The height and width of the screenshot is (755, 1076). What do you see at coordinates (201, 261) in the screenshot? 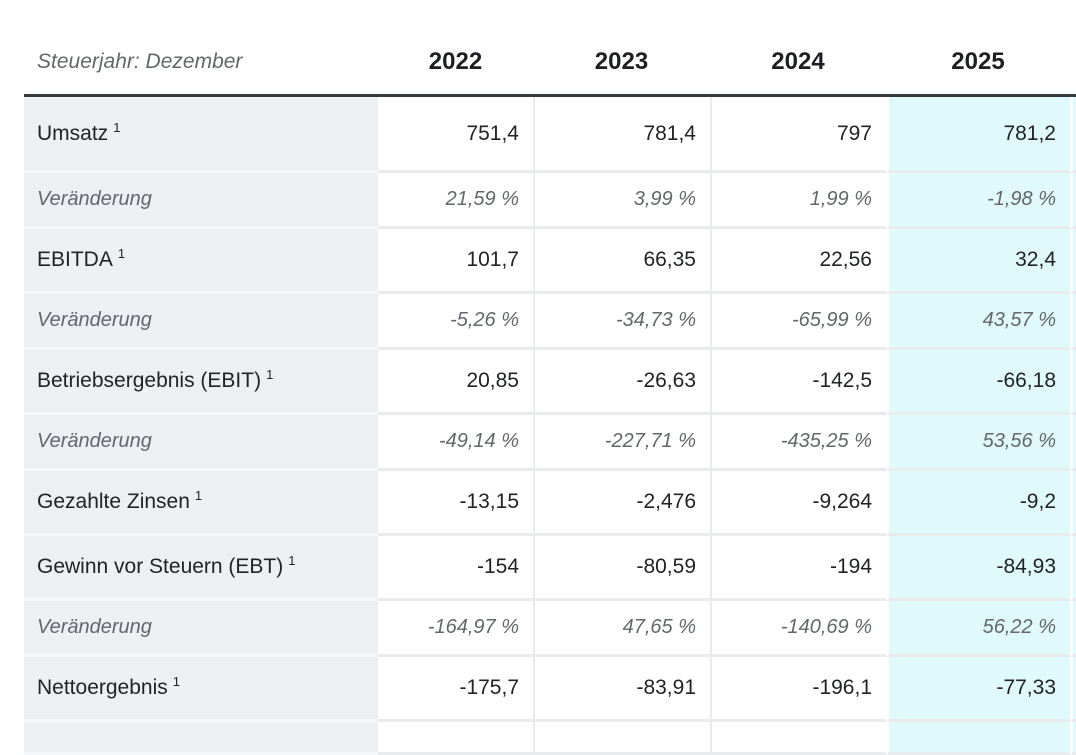
I see `row-label: EBITDA 1` at bounding box center [201, 261].